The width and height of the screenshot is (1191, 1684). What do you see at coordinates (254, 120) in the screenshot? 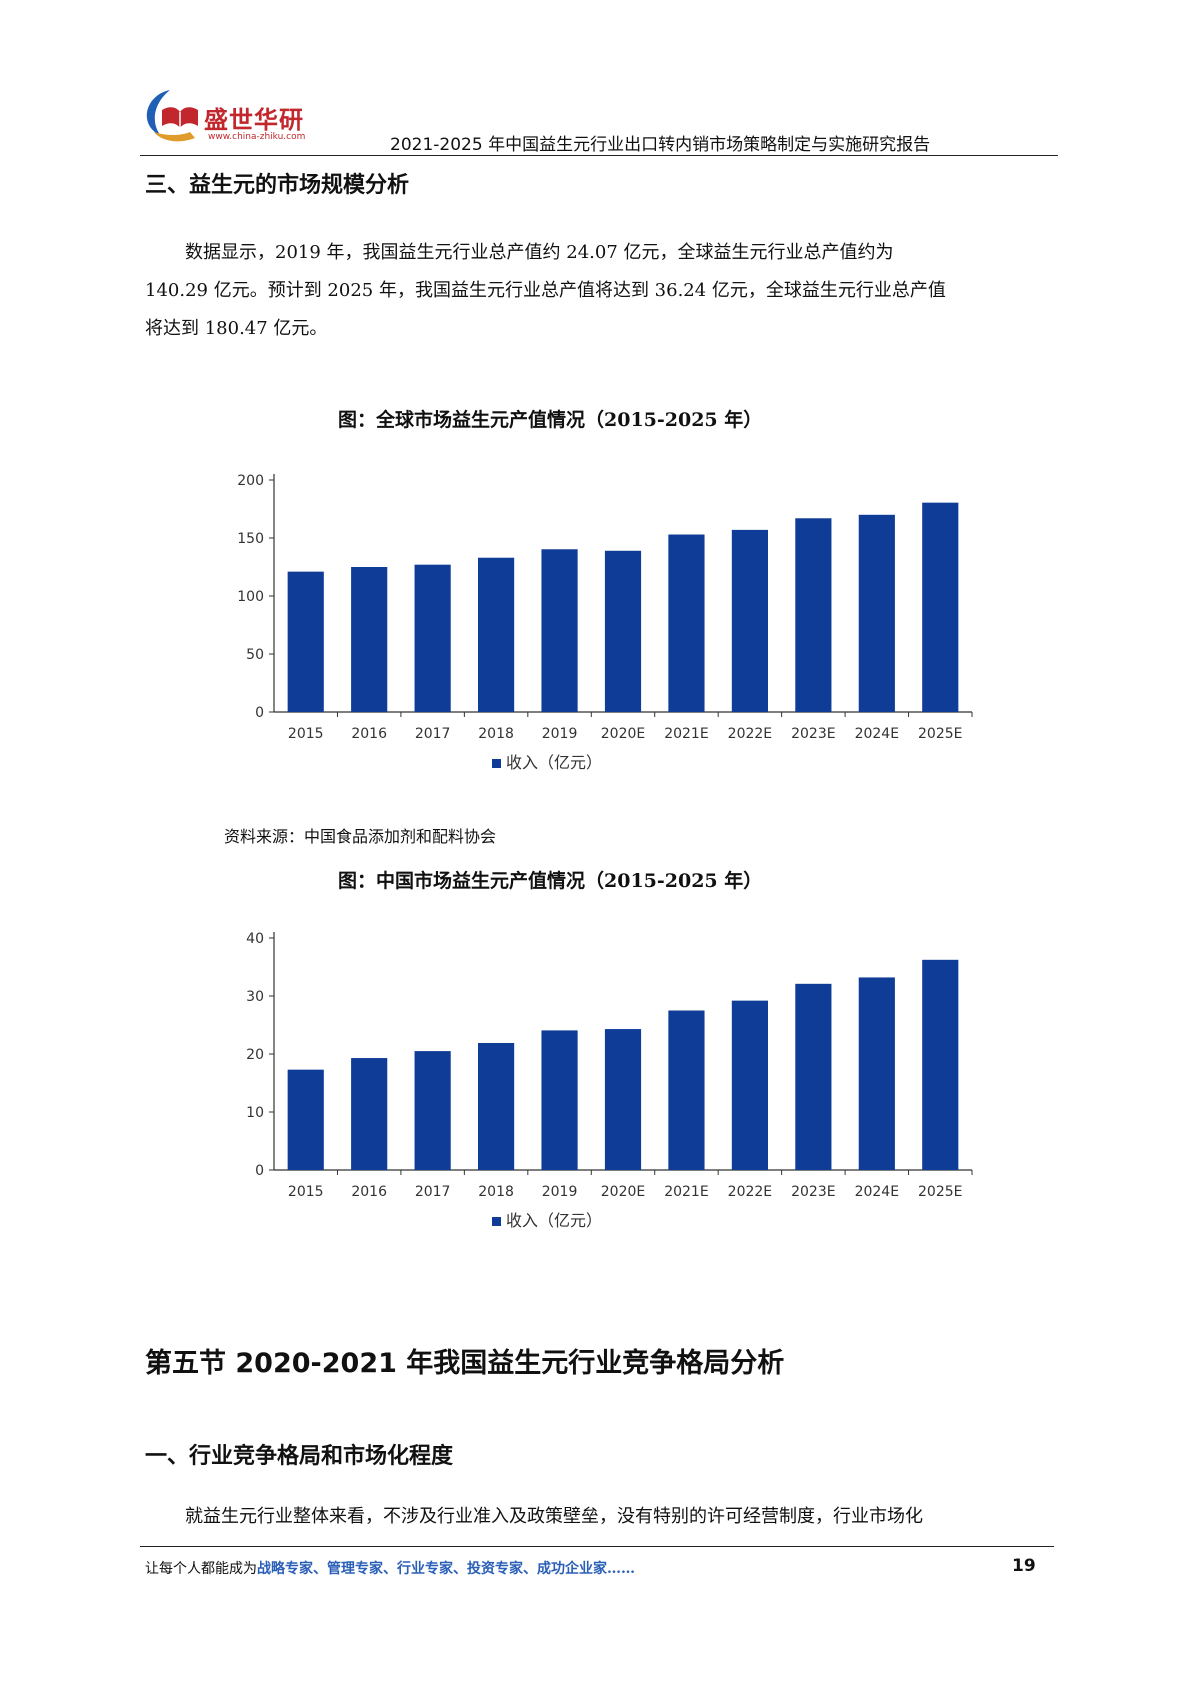
I see `brand-name: 盛世华研` at bounding box center [254, 120].